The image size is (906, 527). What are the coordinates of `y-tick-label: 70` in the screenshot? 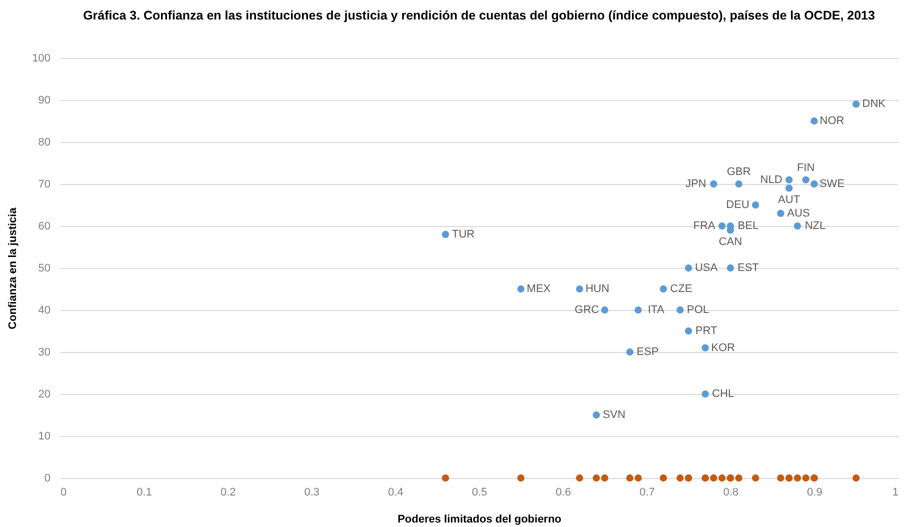 It's located at (44, 184).